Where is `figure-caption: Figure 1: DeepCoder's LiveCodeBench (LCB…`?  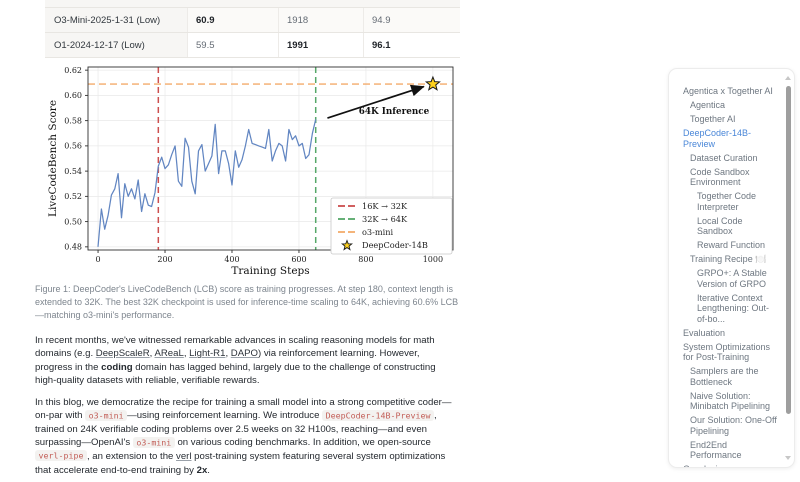 figure-caption: Figure 1: DeepCoder's LiveCodeBench (LCB… is located at coordinates (247, 302).